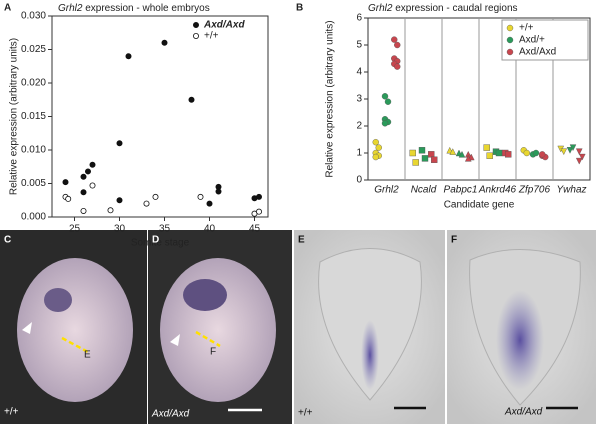  I want to click on x-tick-label: Ncald, so click(424, 190).